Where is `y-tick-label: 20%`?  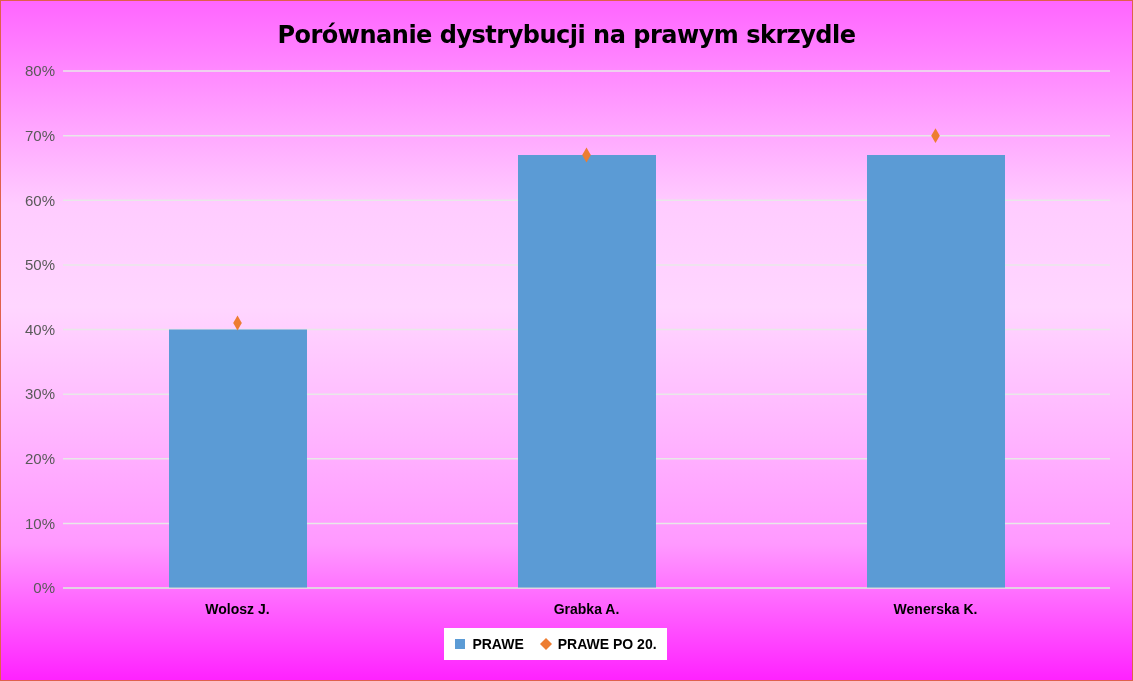
y-tick-label: 20% is located at coordinates (39, 459).